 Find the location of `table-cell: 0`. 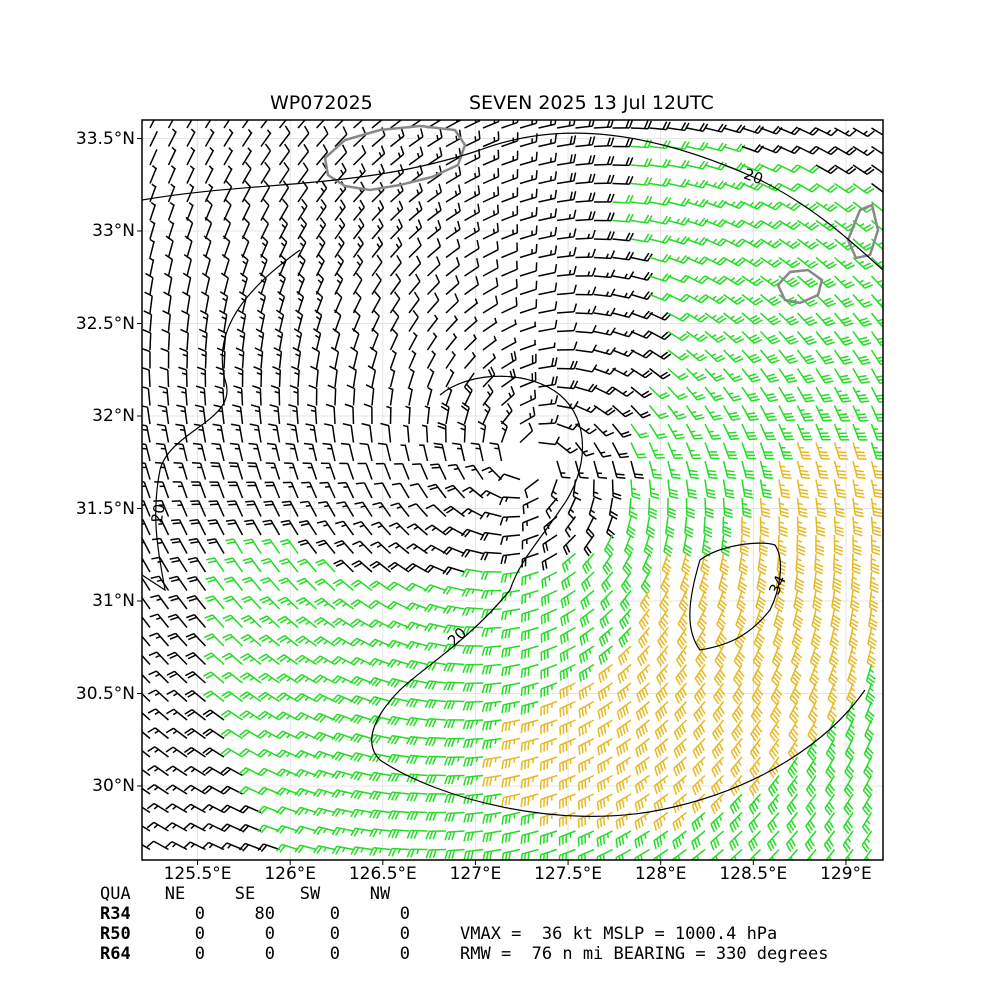

table-cell: 0 is located at coordinates (334, 914).